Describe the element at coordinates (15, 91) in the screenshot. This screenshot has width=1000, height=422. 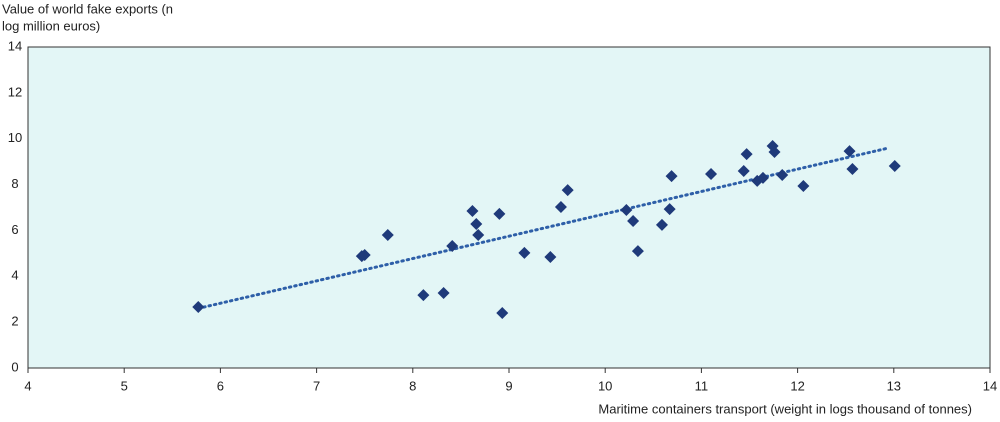
I see `y-tick-label: 12` at that location.